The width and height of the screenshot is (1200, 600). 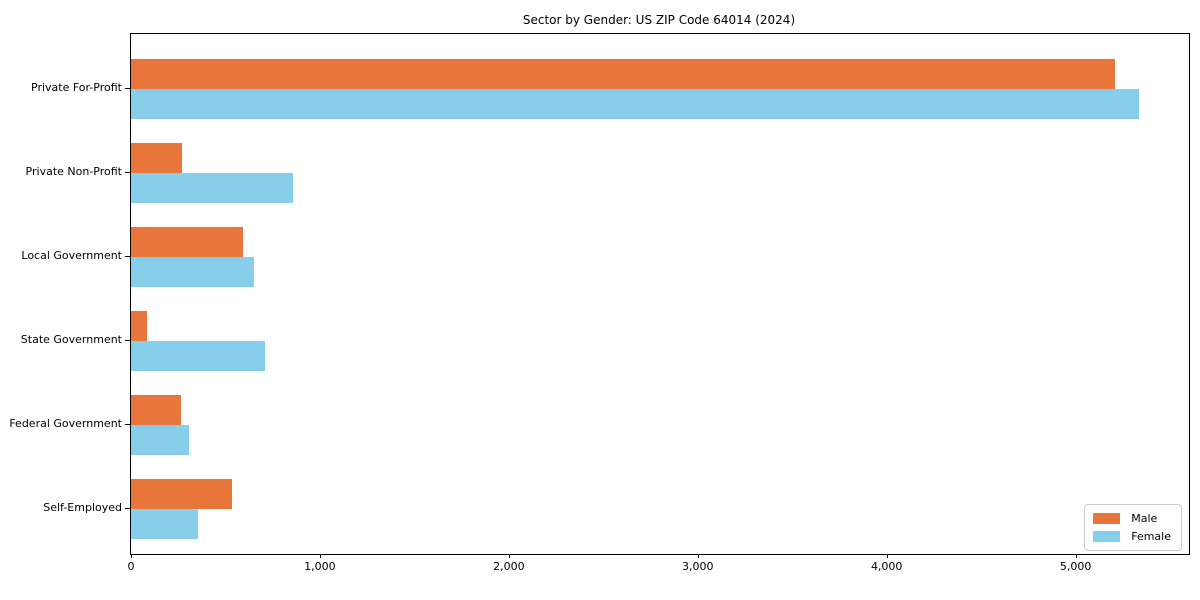 What do you see at coordinates (635, 104) in the screenshot?
I see `bar-female-private-for-profit` at bounding box center [635, 104].